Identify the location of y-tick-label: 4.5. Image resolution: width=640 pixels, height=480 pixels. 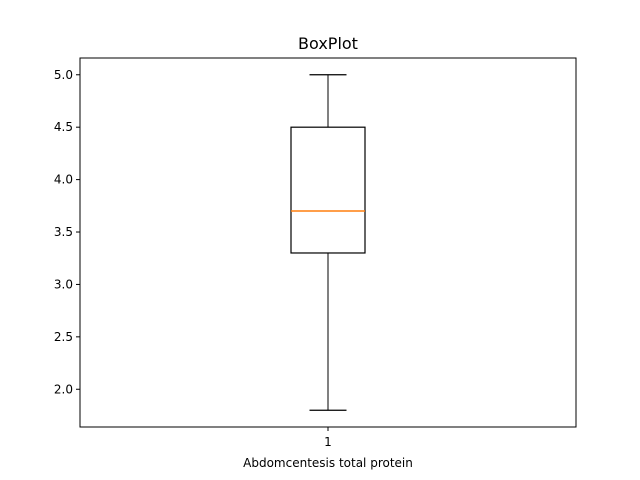
(63, 127).